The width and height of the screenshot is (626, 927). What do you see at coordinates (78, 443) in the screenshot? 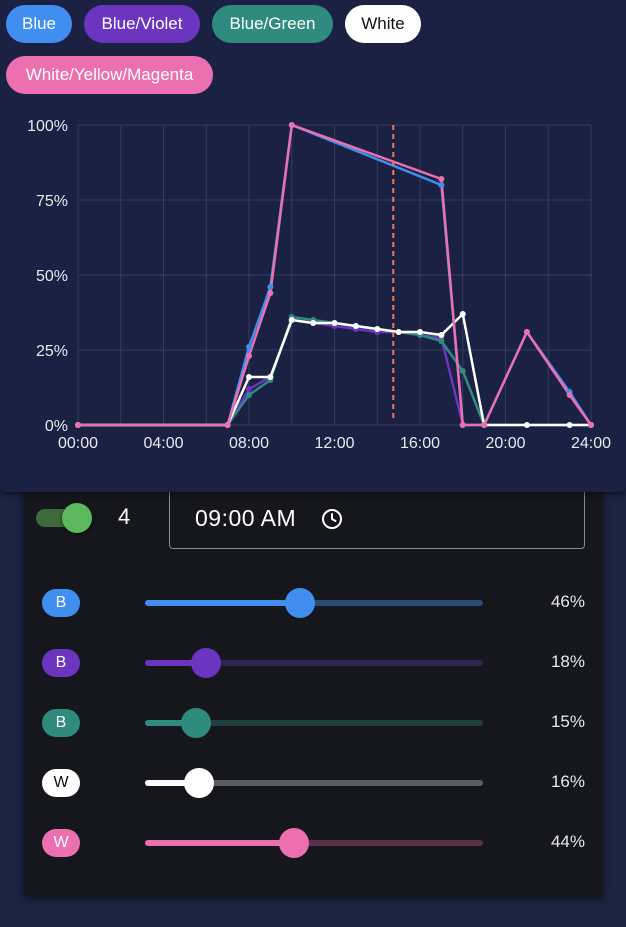
I see `x-tick-label: 00:00` at bounding box center [78, 443].